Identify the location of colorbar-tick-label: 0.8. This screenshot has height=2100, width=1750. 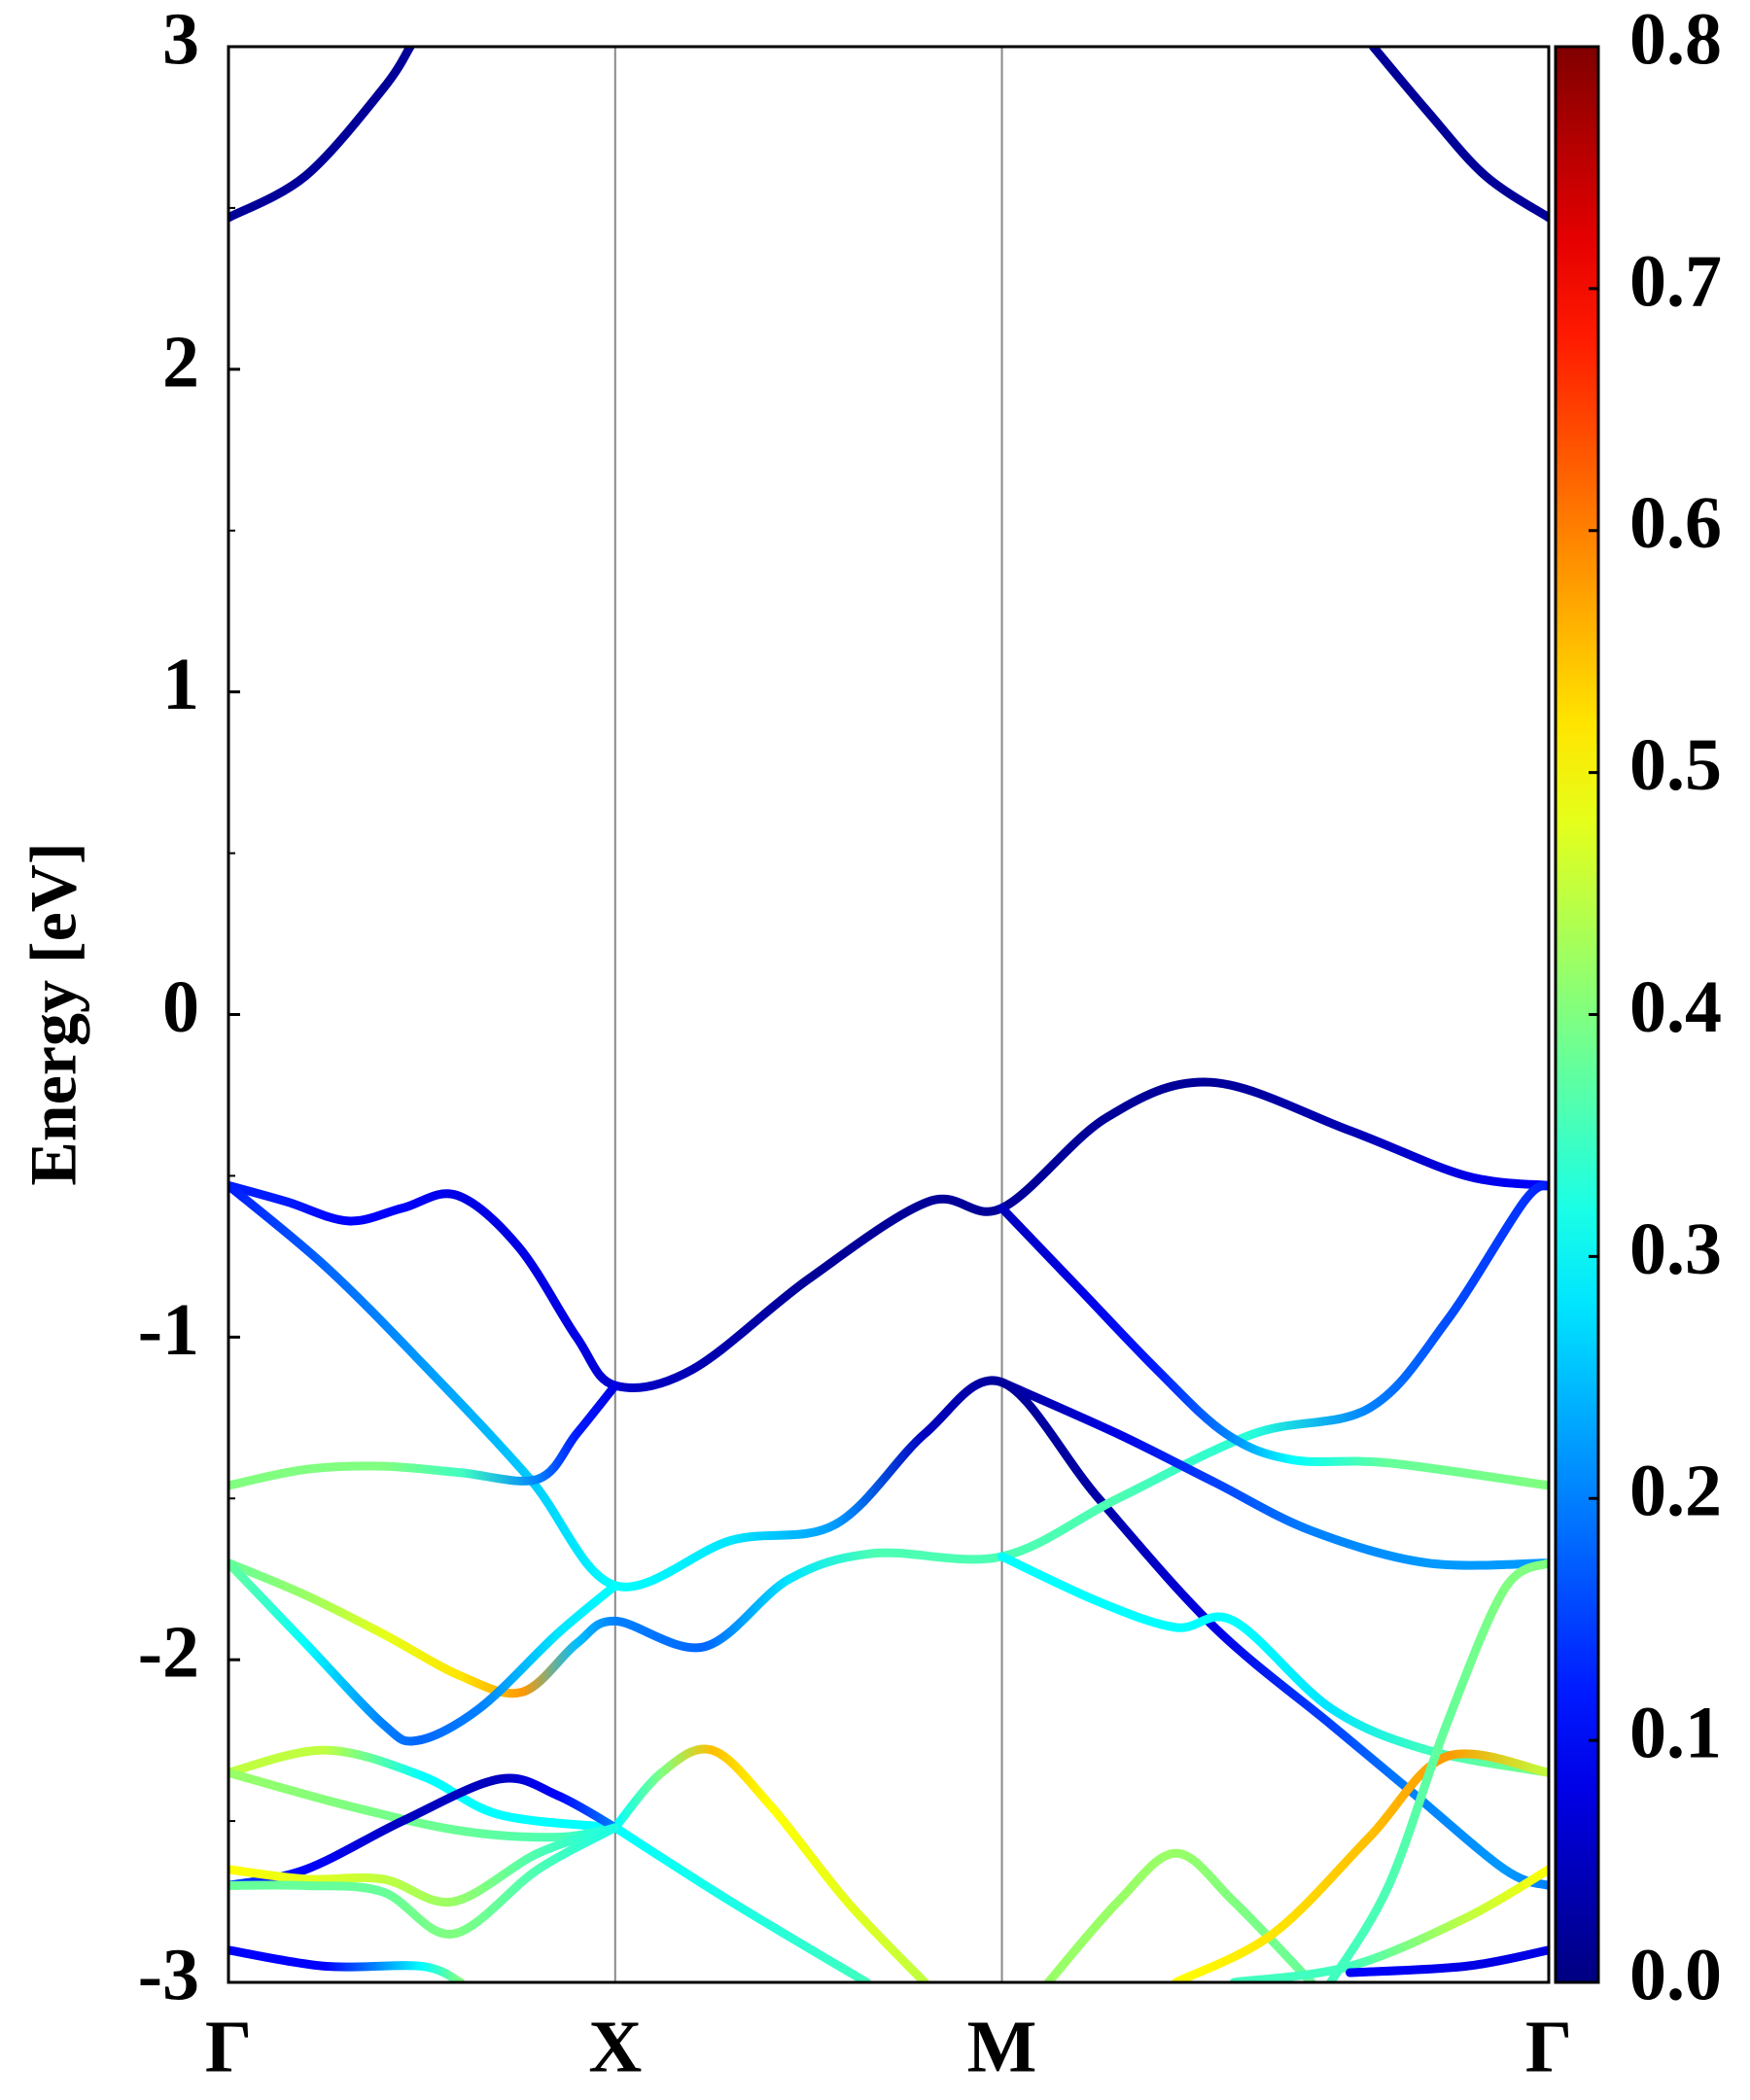
(1675, 40).